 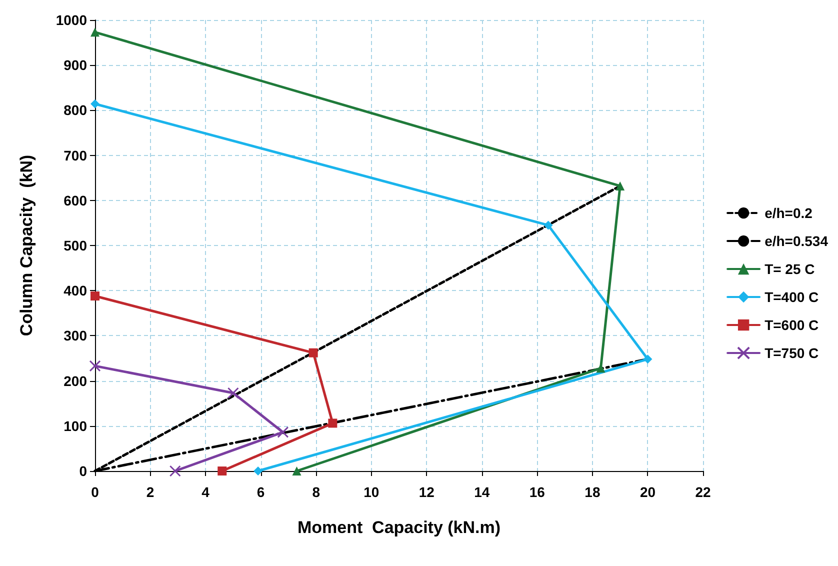 What do you see at coordinates (76, 65) in the screenshot?
I see `y-tick-label: 900` at bounding box center [76, 65].